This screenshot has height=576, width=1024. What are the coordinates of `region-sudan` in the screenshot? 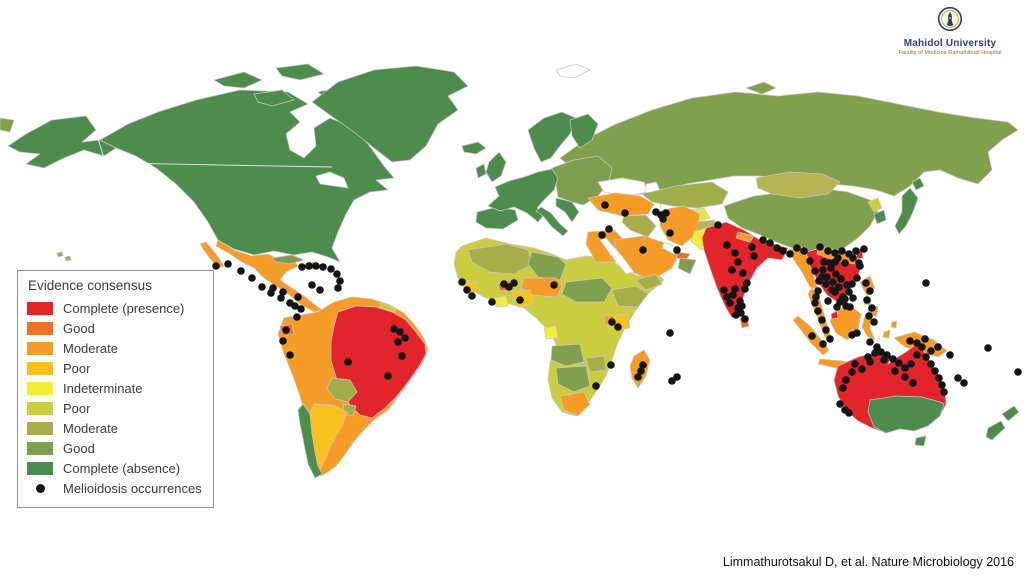 It's located at (587, 290).